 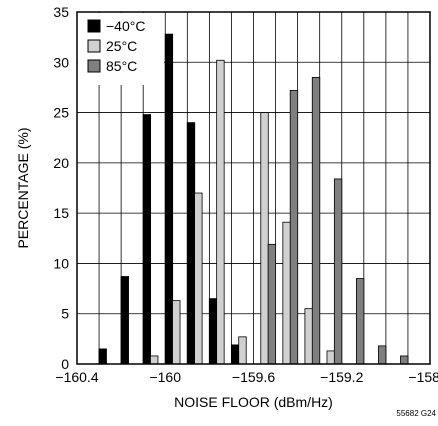 I want to click on x-tick-labels: −160.4 −160 −159.6 −159.2 −158.8, so click(x=246, y=377).